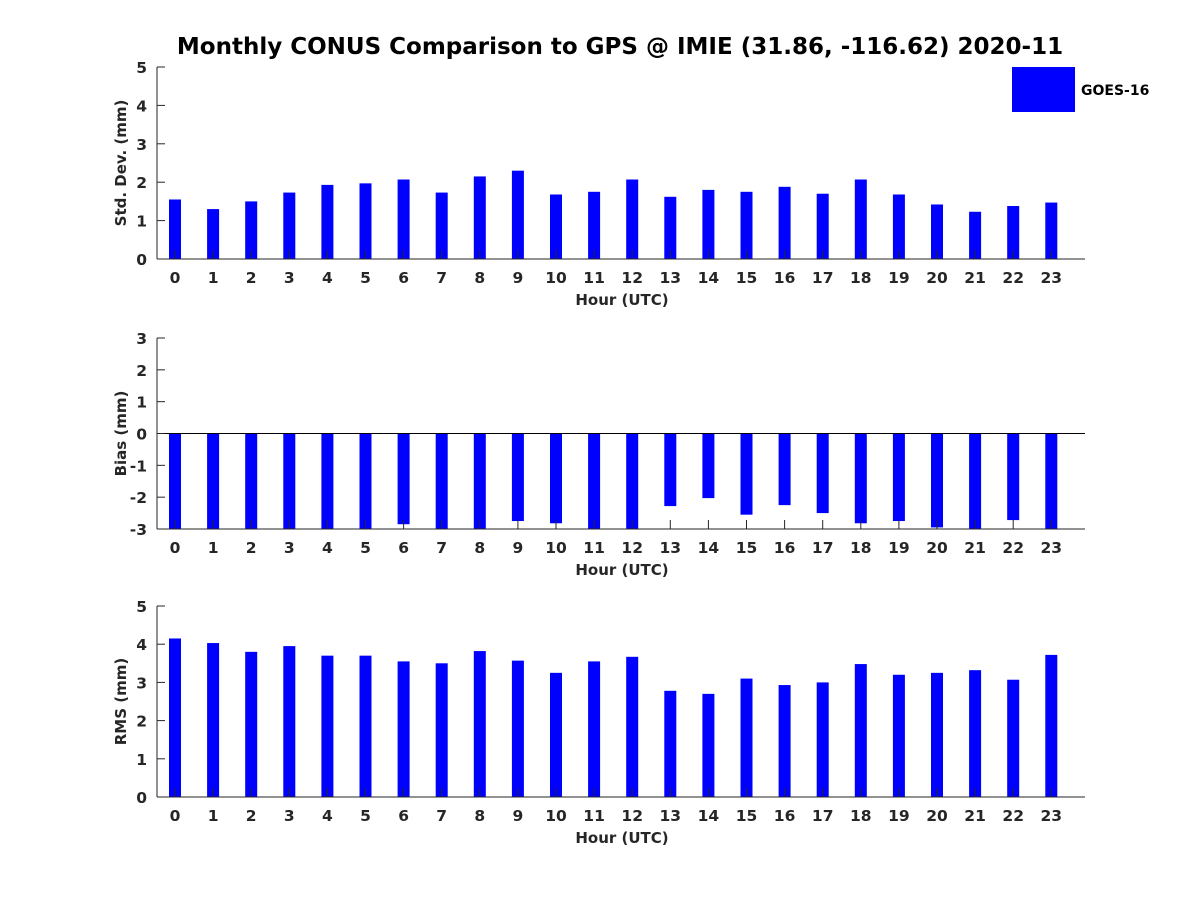 The height and width of the screenshot is (900, 1200). What do you see at coordinates (899, 548) in the screenshot?
I see `bias-xtick-label: 19` at bounding box center [899, 548].